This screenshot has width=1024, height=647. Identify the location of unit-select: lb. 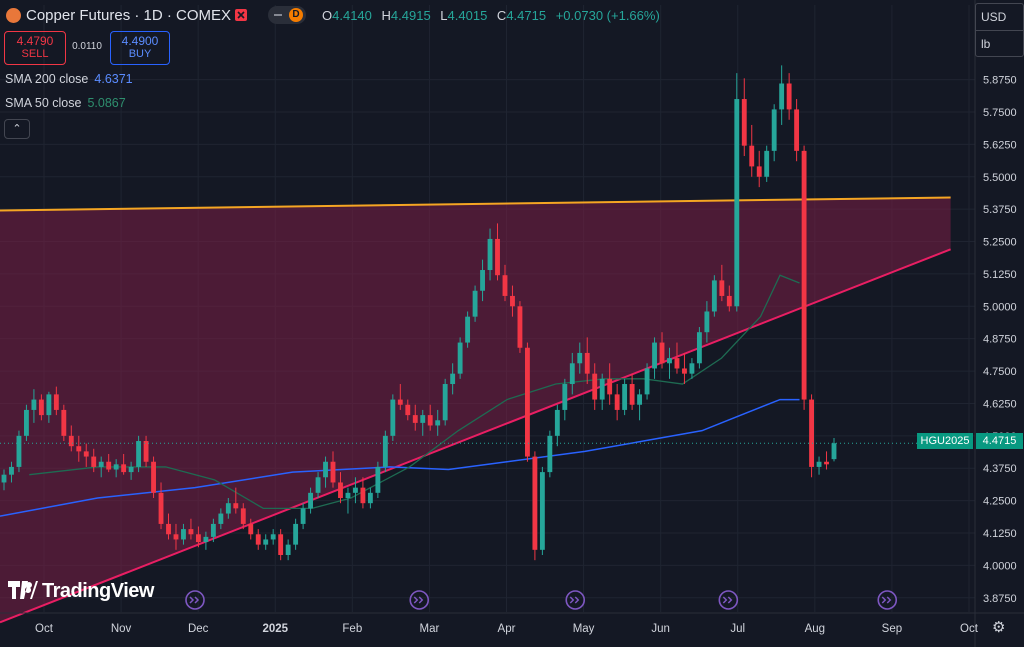
(999, 43).